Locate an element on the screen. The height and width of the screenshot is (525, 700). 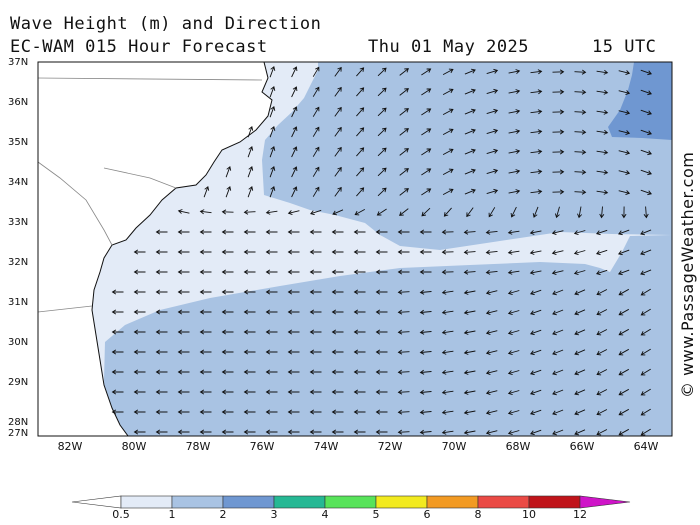
state-border-fl is located at coordinates (65, 309).